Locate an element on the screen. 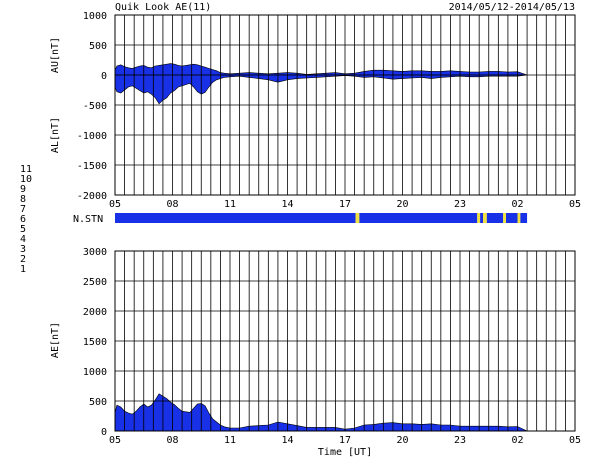 The width and height of the screenshot is (590, 460). legend-item: 9 is located at coordinates (23, 189).